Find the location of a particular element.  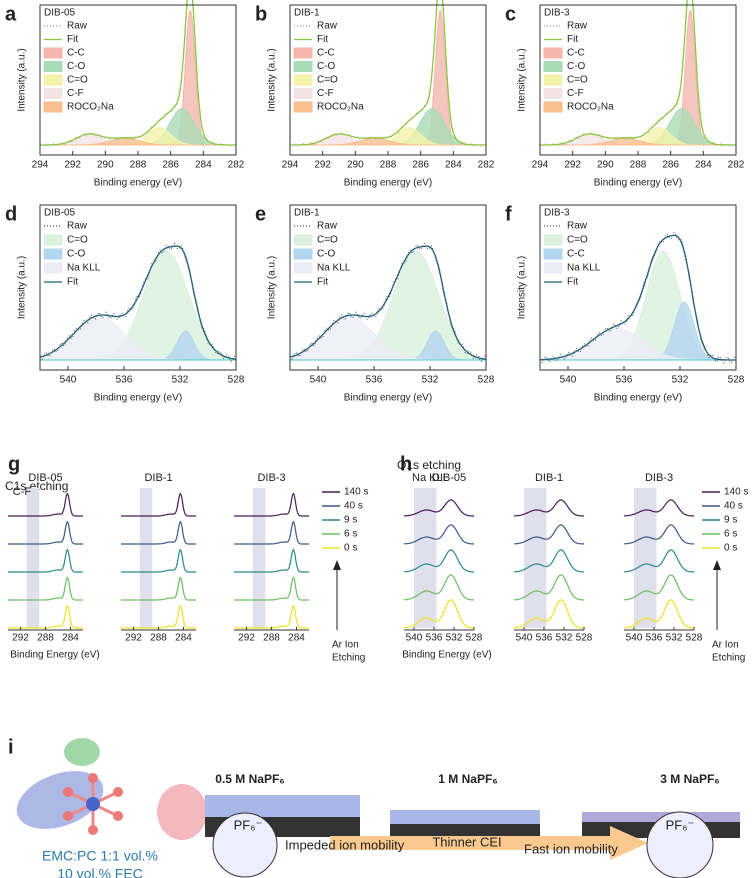

x-tick-label: 536 is located at coordinates (434, 638).